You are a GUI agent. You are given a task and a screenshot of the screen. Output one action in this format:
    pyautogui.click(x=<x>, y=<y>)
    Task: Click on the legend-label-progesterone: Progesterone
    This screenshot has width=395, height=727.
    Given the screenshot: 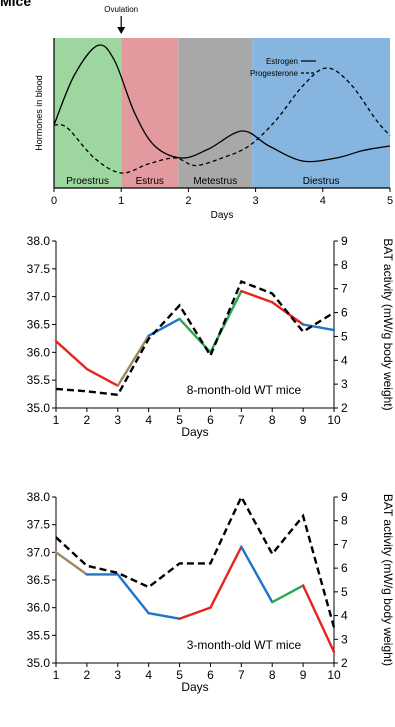 What is the action you would take?
    pyautogui.click(x=274, y=73)
    